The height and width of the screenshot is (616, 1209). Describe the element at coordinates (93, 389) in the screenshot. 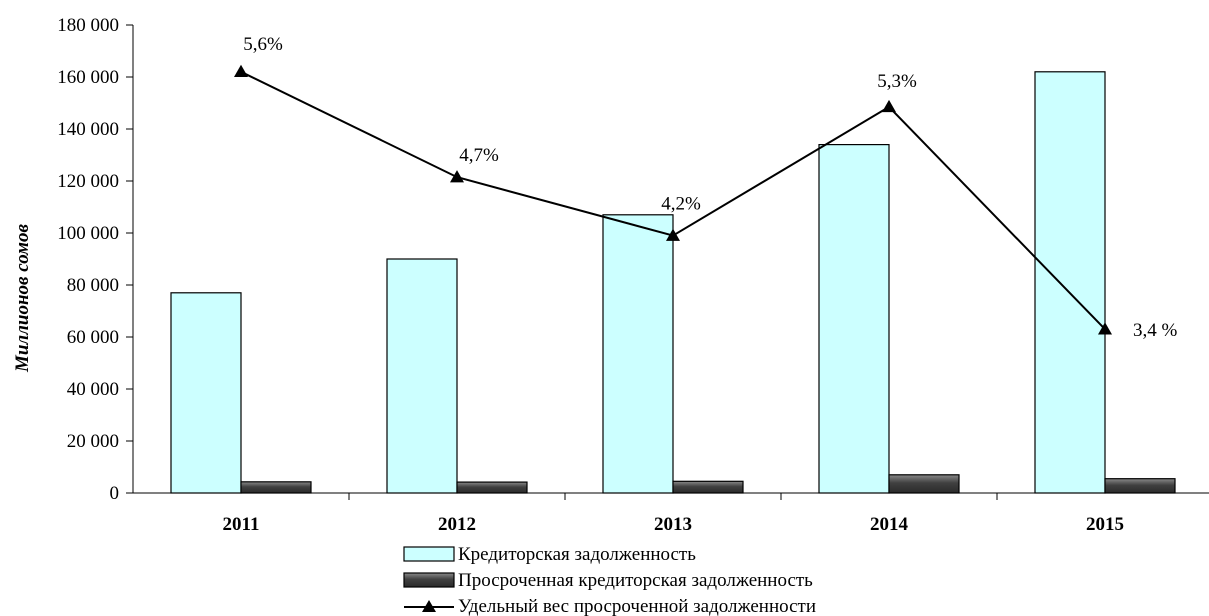

I see `y-tick-label: 40 000` at that location.